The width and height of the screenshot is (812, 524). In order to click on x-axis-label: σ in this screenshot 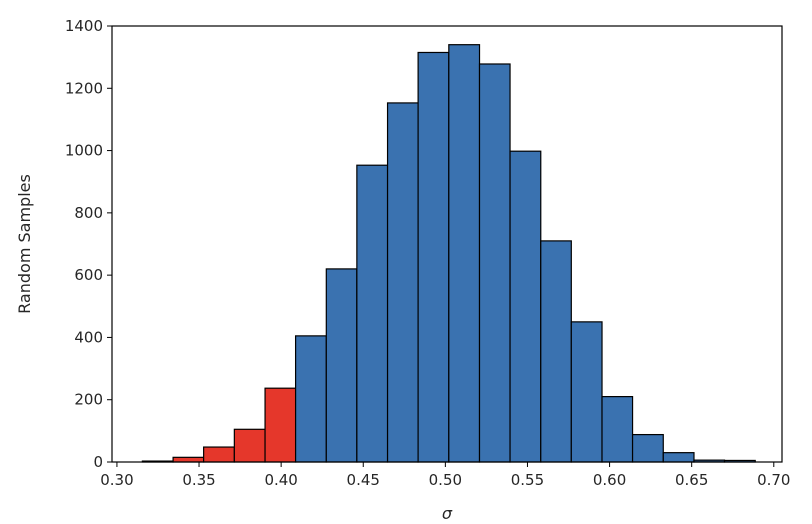, I will do `click(447, 513)`.